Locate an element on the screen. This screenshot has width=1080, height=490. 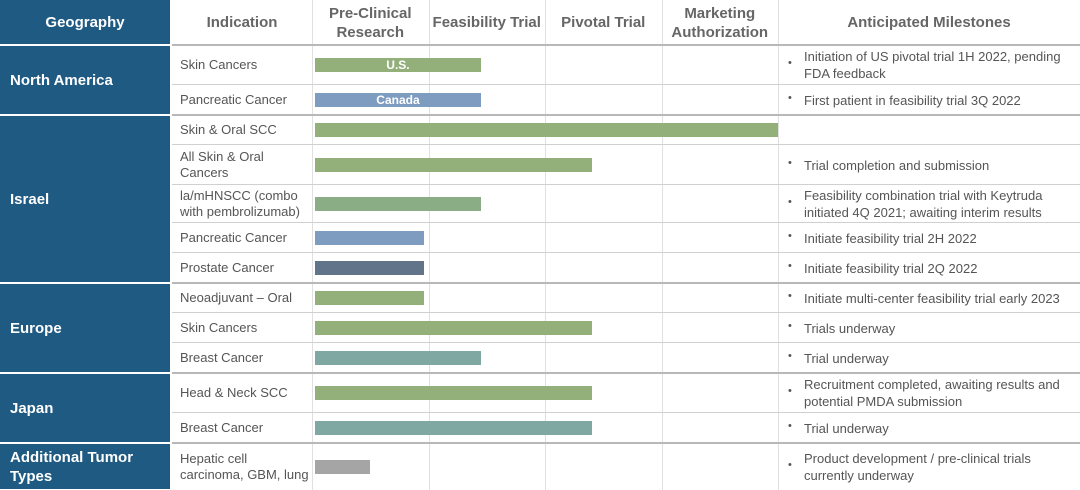
phase-header: Feasibility Trial is located at coordinates (486, 22).